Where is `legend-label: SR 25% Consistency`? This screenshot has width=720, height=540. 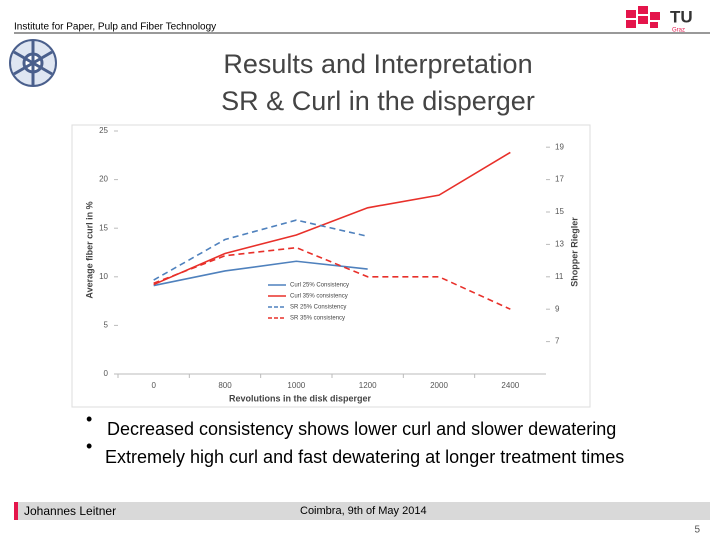 legend-label: SR 25% Consistency is located at coordinates (318, 308).